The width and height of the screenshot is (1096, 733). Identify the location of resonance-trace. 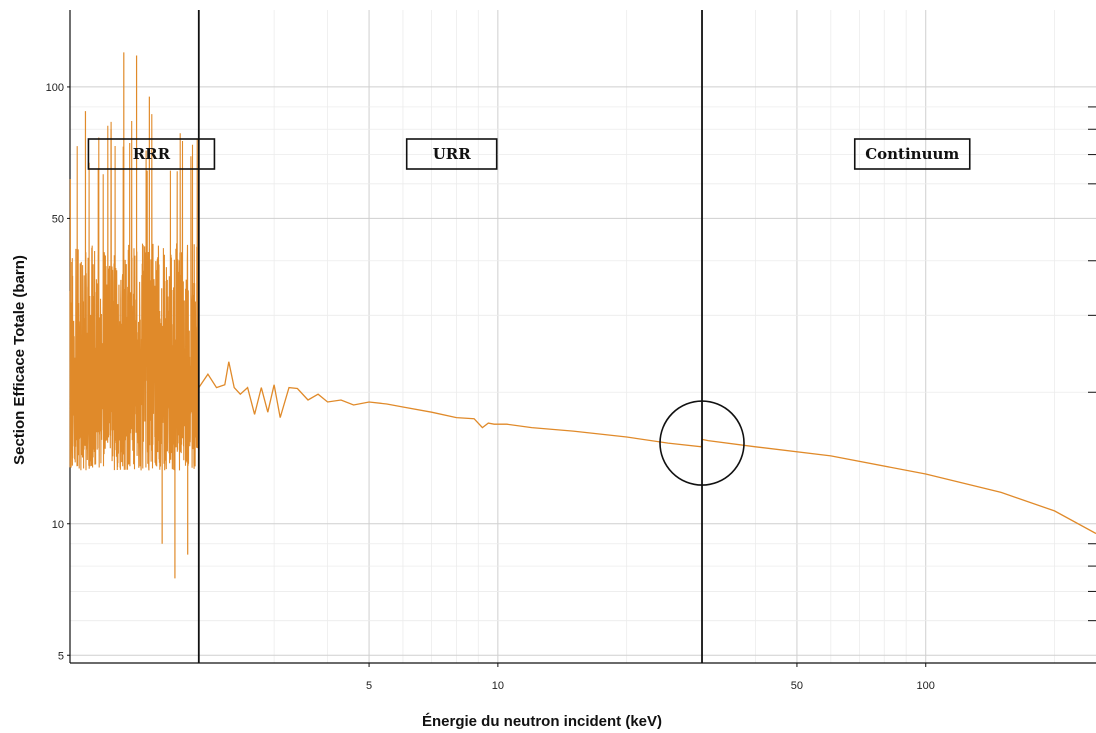
(134, 292).